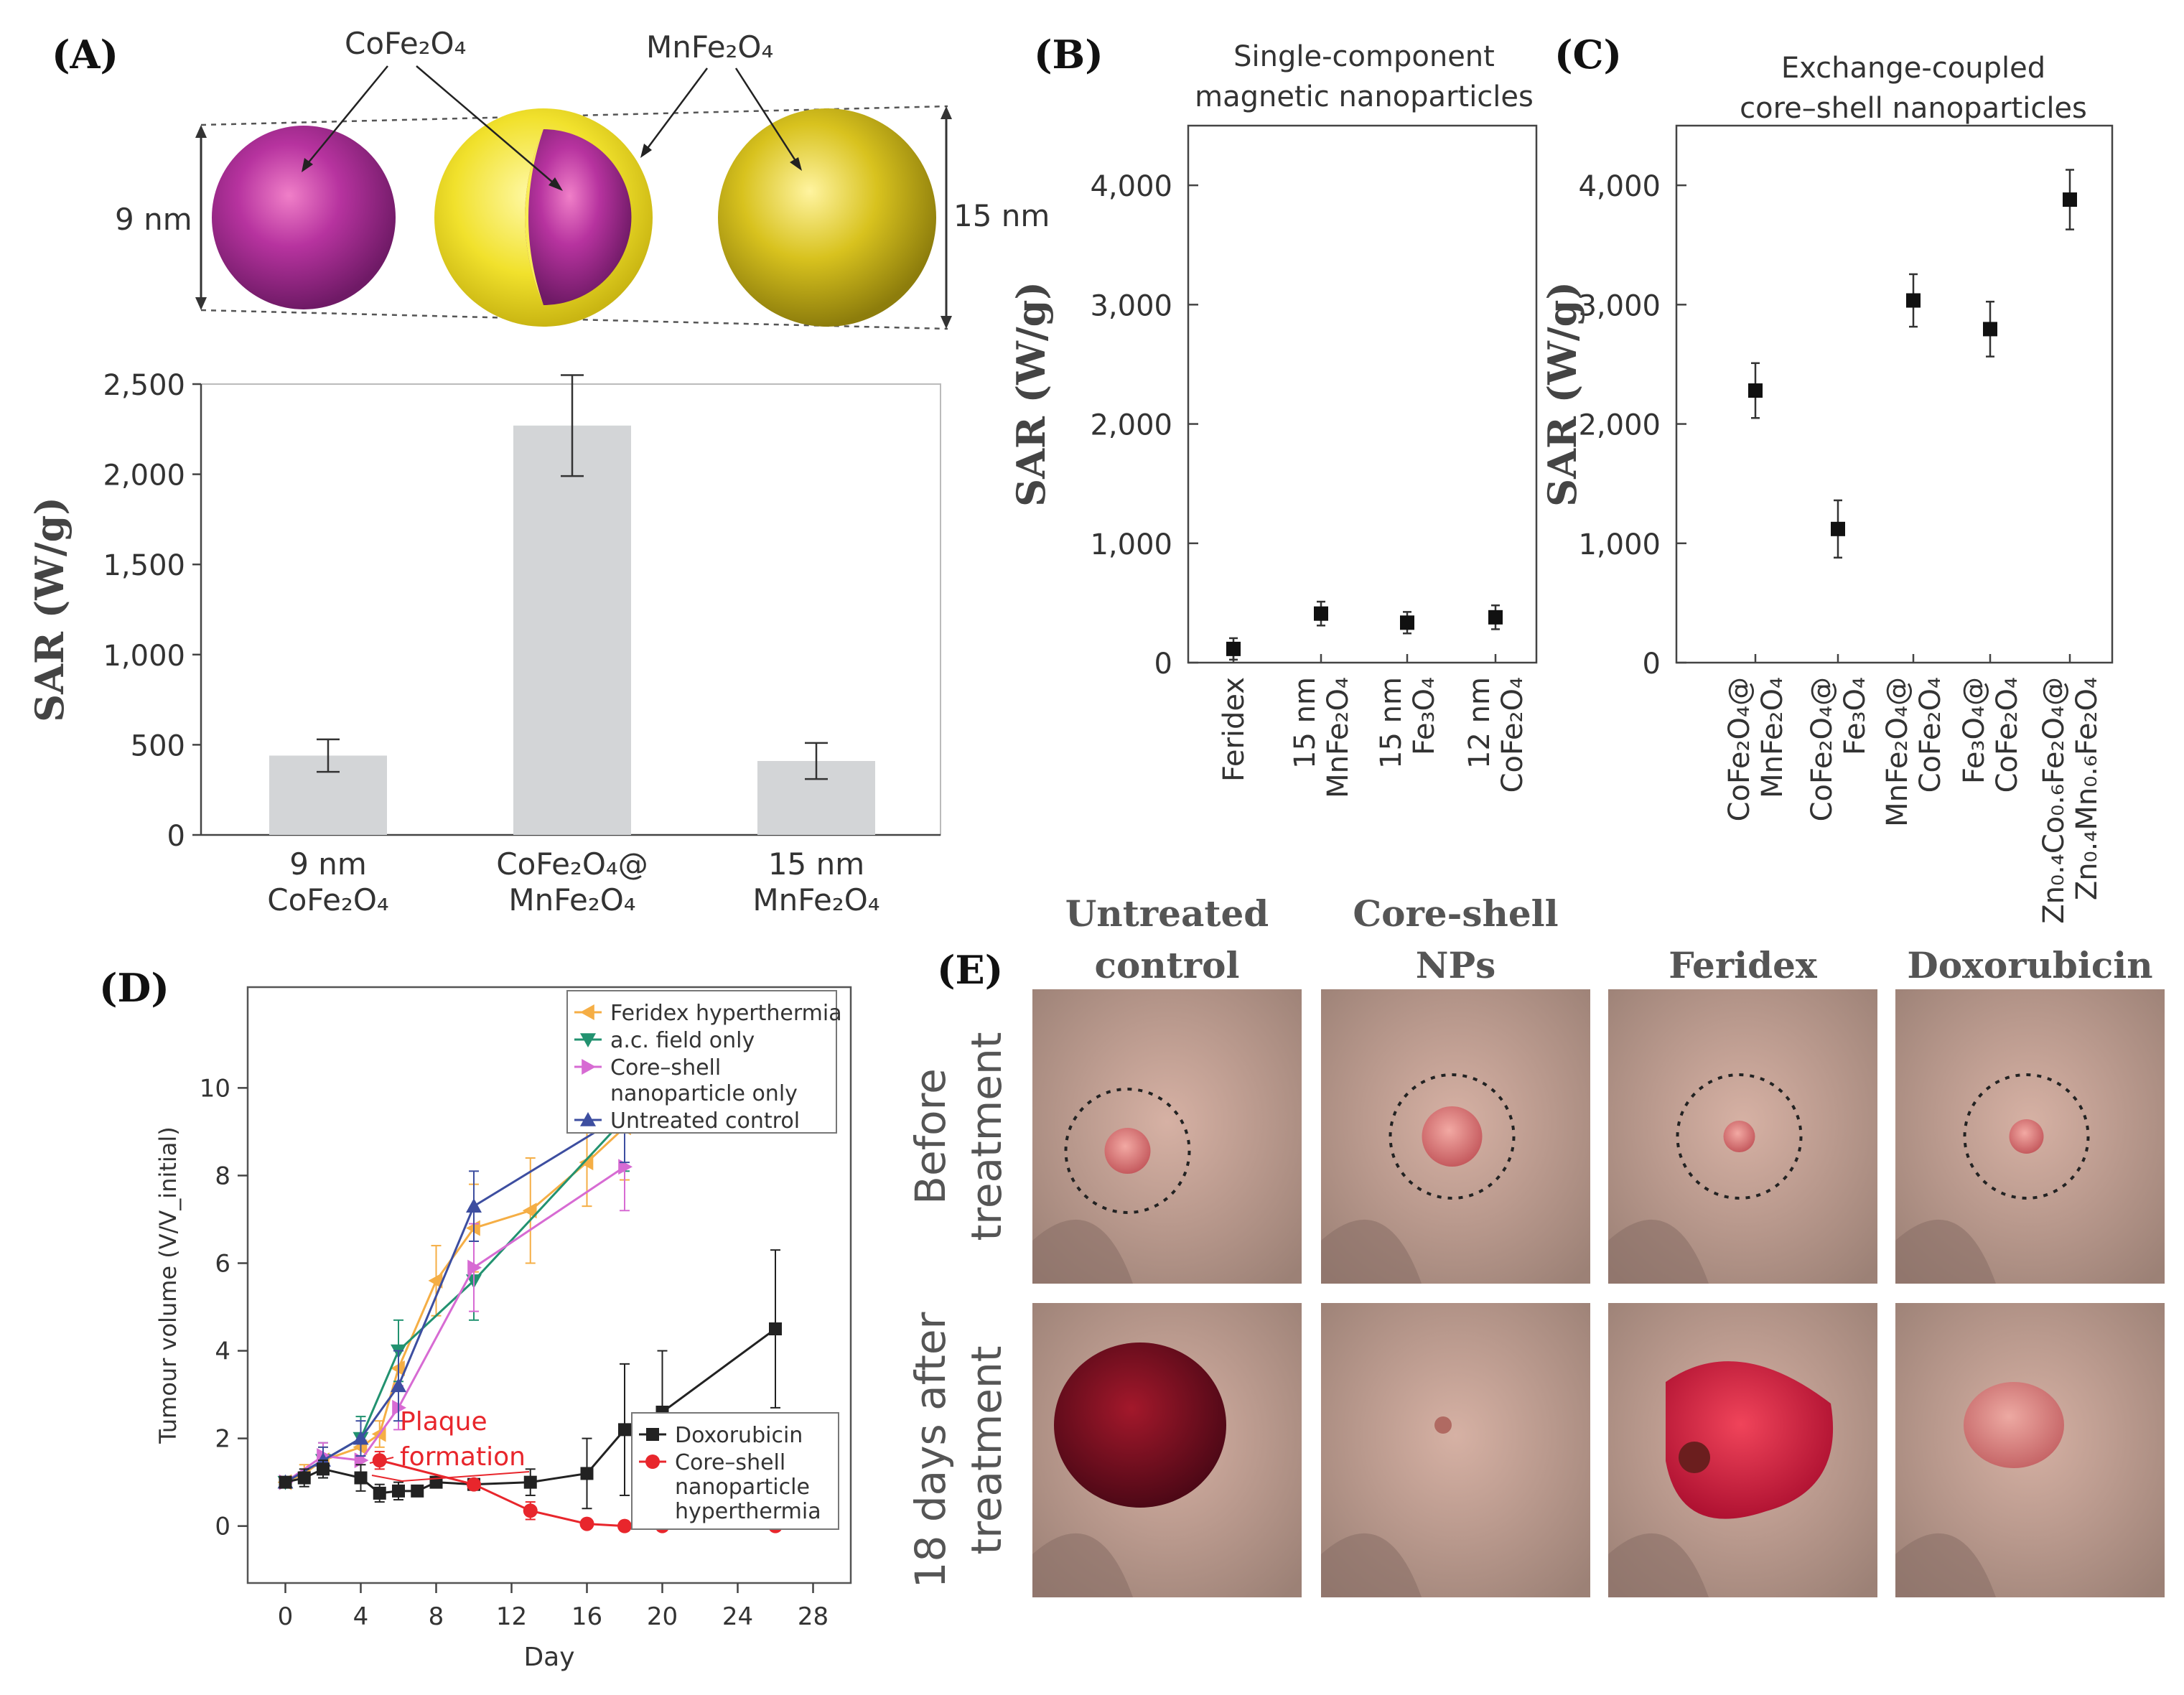 The height and width of the screenshot is (1695, 2184). Describe the element at coordinates (827, 217) in the screenshot. I see `mnfe2o4-sphere` at that location.